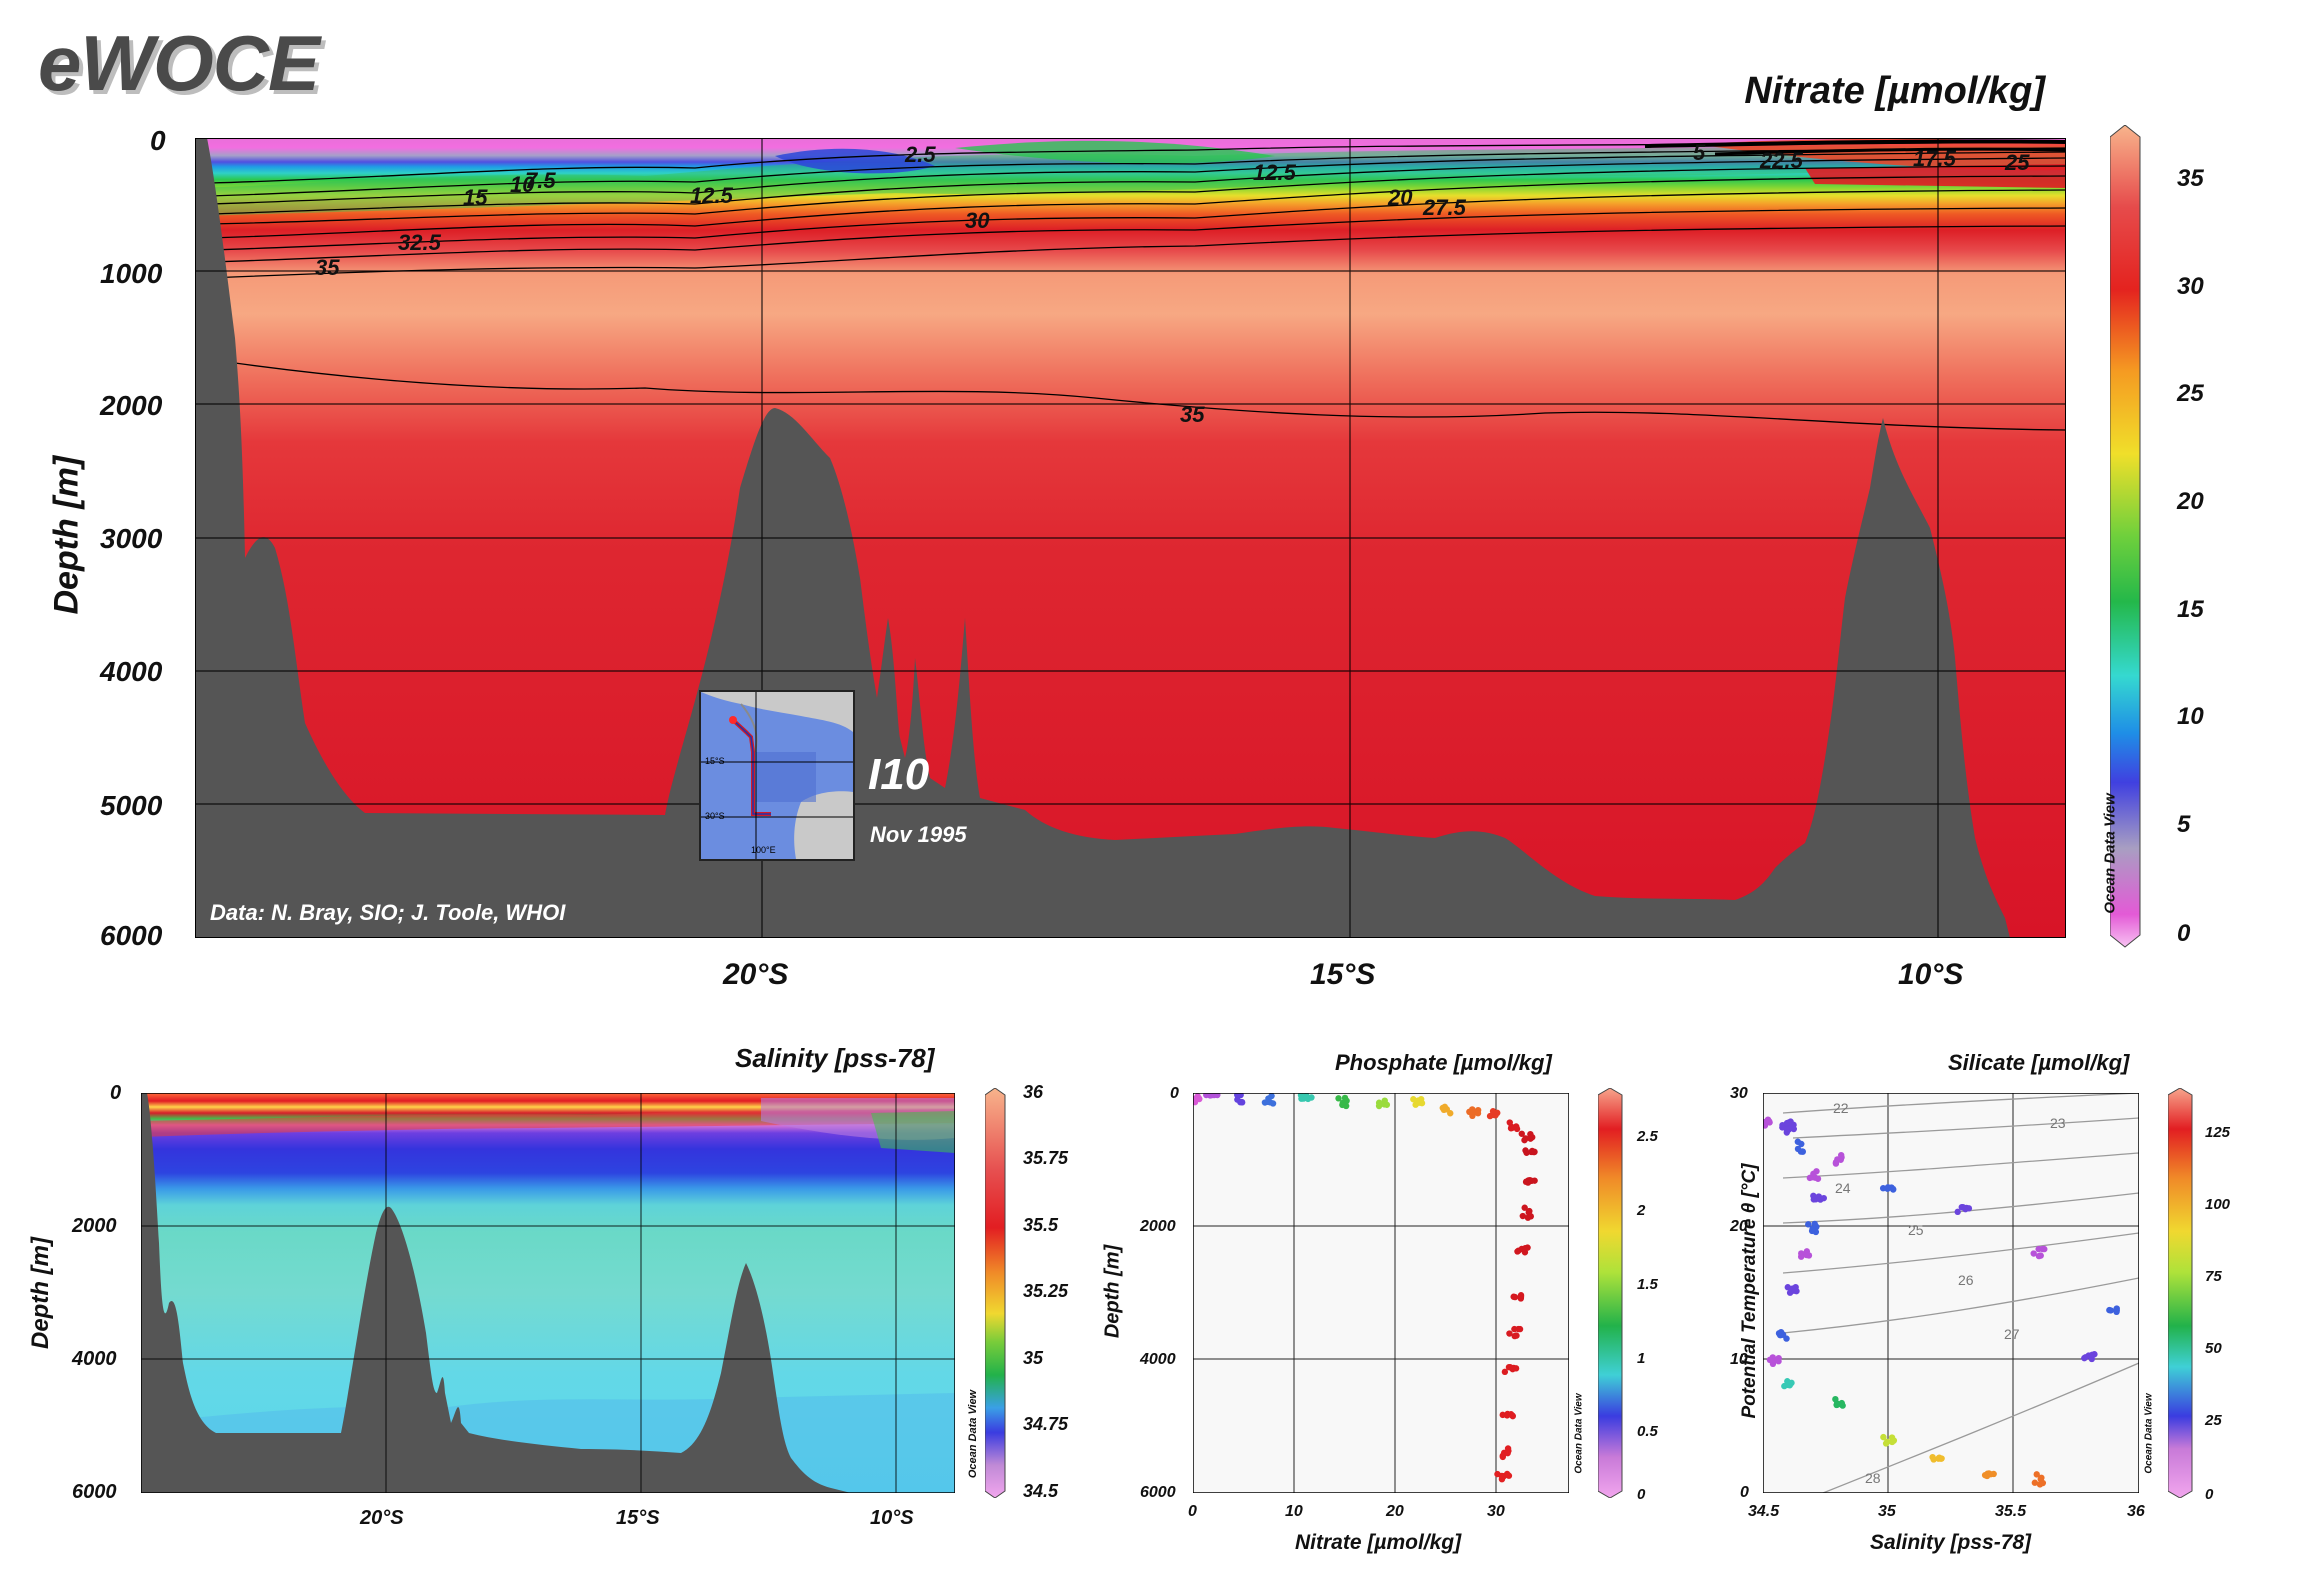 Image resolution: width=2315 pixels, height=1584 pixels. What do you see at coordinates (2184, 824) in the screenshot?
I see `cbar-tick-label: 5` at bounding box center [2184, 824].